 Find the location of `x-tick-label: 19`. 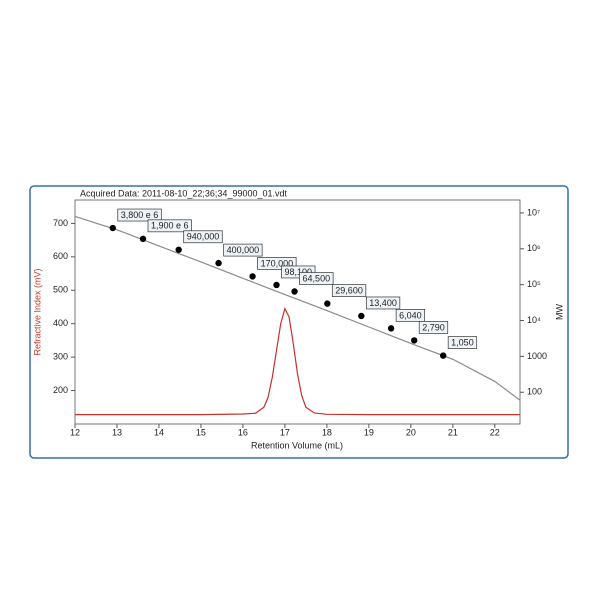

x-tick-label: 19 is located at coordinates (369, 432).